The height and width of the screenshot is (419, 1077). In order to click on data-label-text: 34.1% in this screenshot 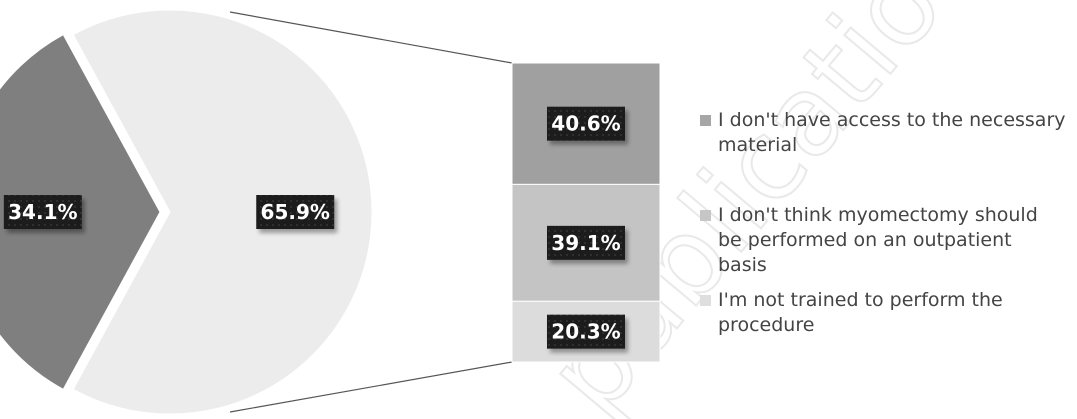, I will do `click(42, 212)`.